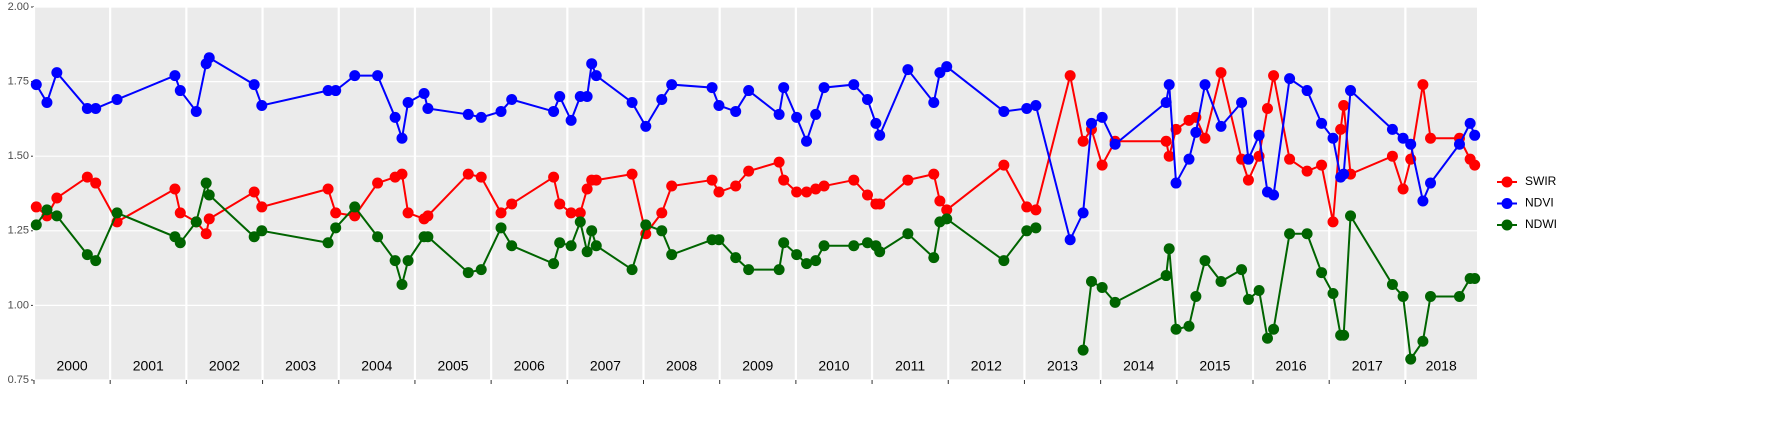 This screenshot has height=442, width=1773. What do you see at coordinates (1367, 366) in the screenshot?
I see `year-label: 2017` at bounding box center [1367, 366].